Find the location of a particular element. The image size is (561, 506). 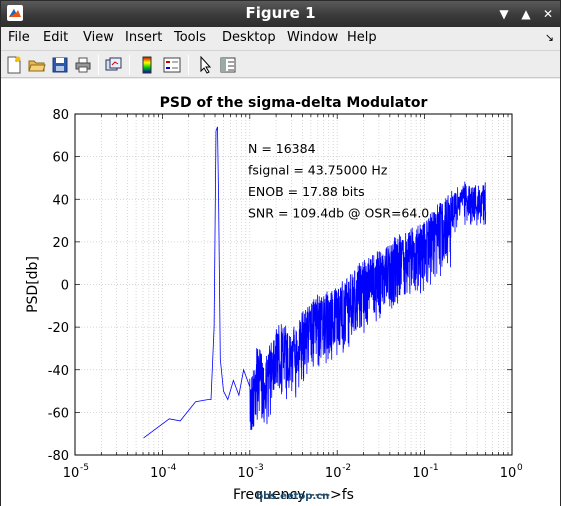

x-tick-label-exponent: -5 is located at coordinates (84, 468).